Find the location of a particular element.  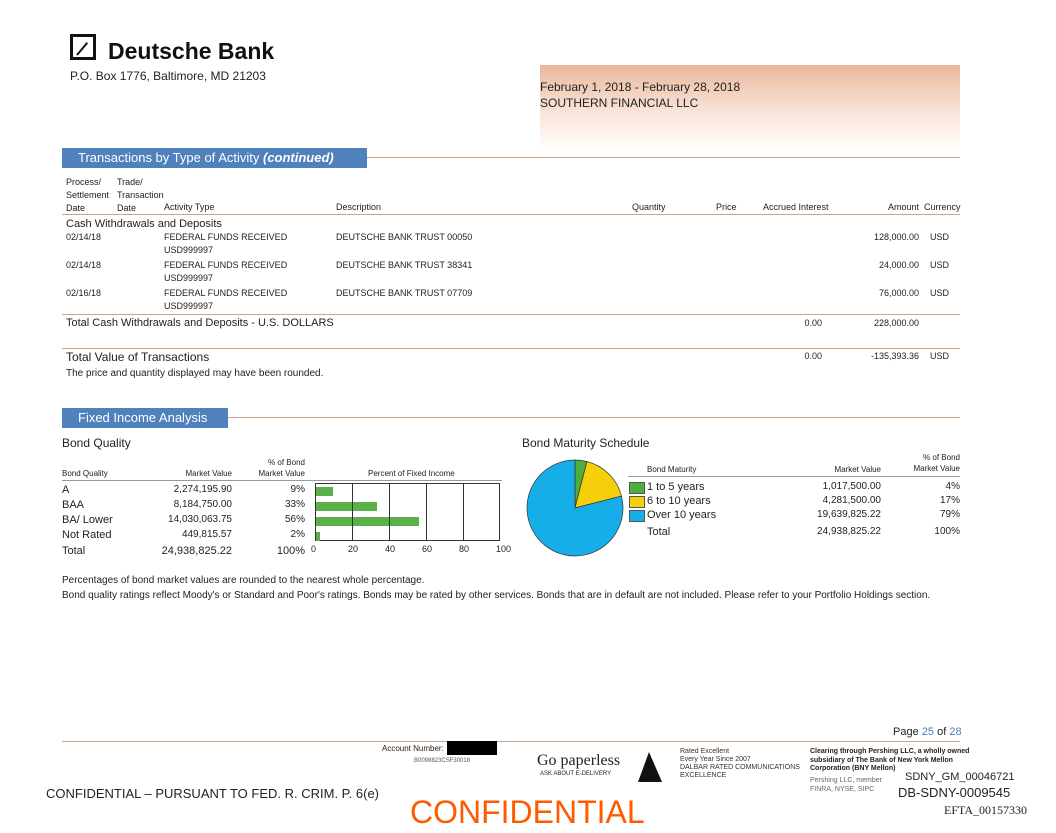

quality-total-value: 24,938,825.22 is located at coordinates (196, 551).